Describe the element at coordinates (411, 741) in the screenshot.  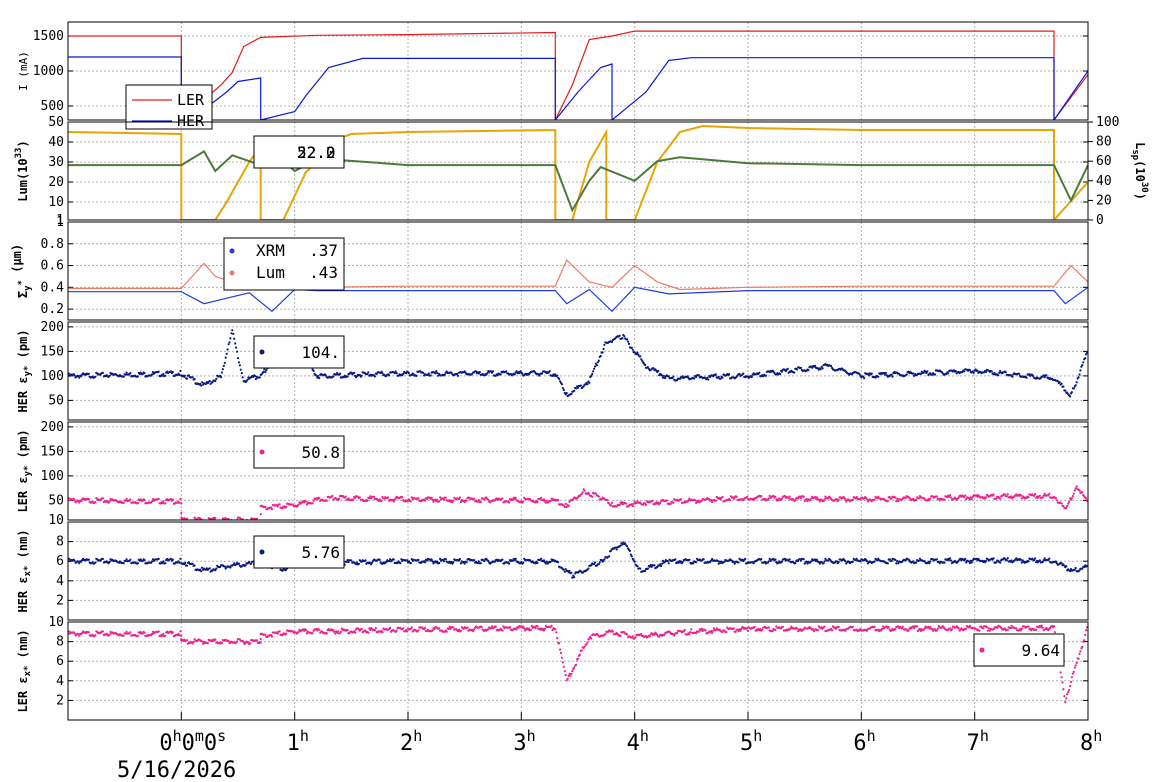
I see `xtick-label: 2h` at that location.